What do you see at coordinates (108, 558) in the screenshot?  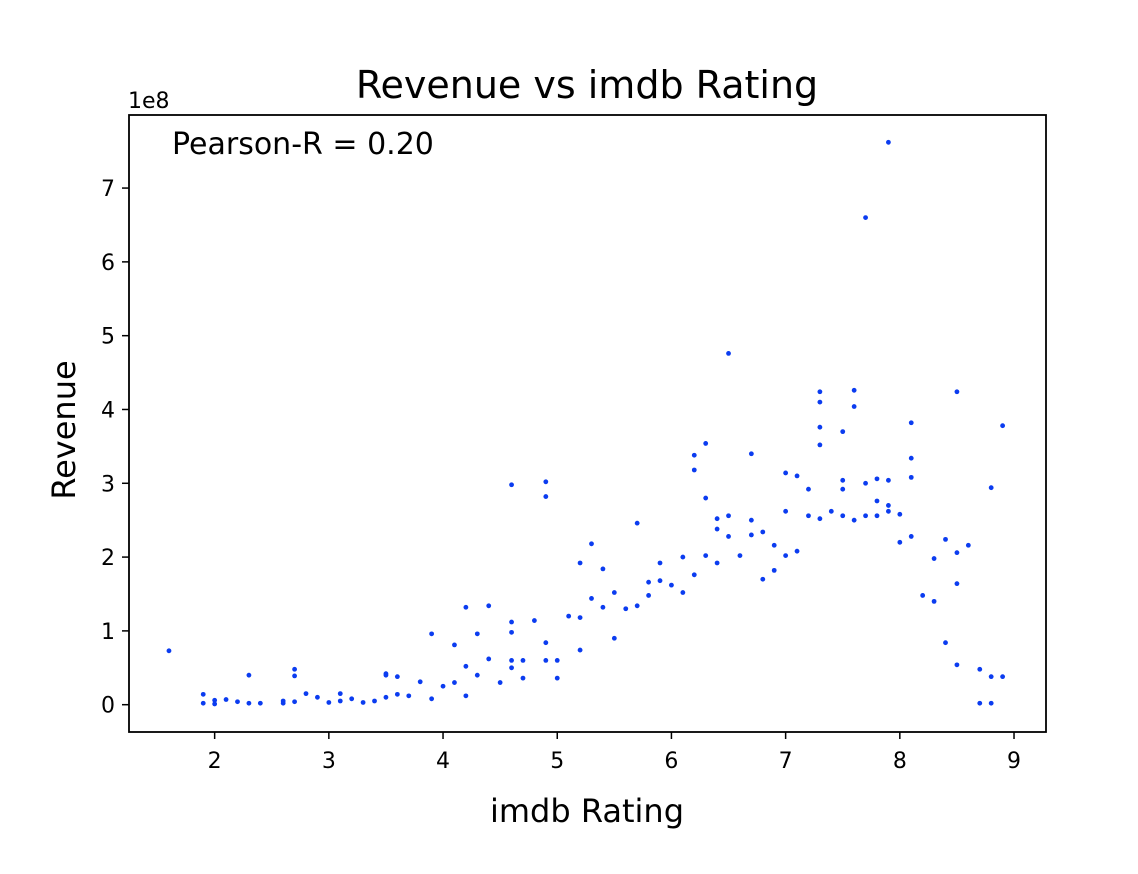 I see `y-tick-label: 2` at bounding box center [108, 558].